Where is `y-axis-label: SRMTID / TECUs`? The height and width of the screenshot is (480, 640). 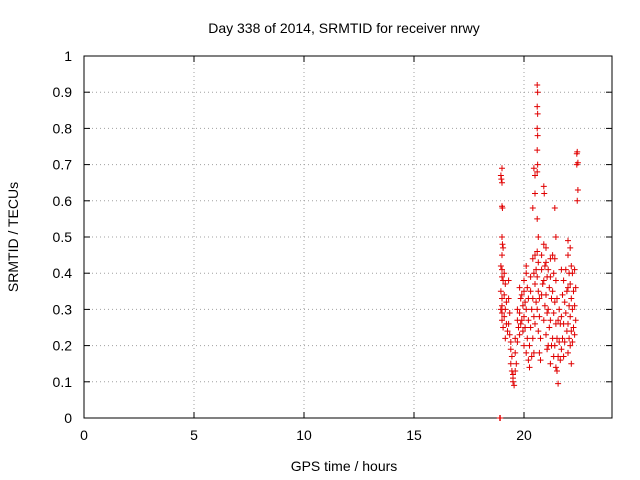 y-axis-label: SRMTID / TECUs is located at coordinates (13, 237).